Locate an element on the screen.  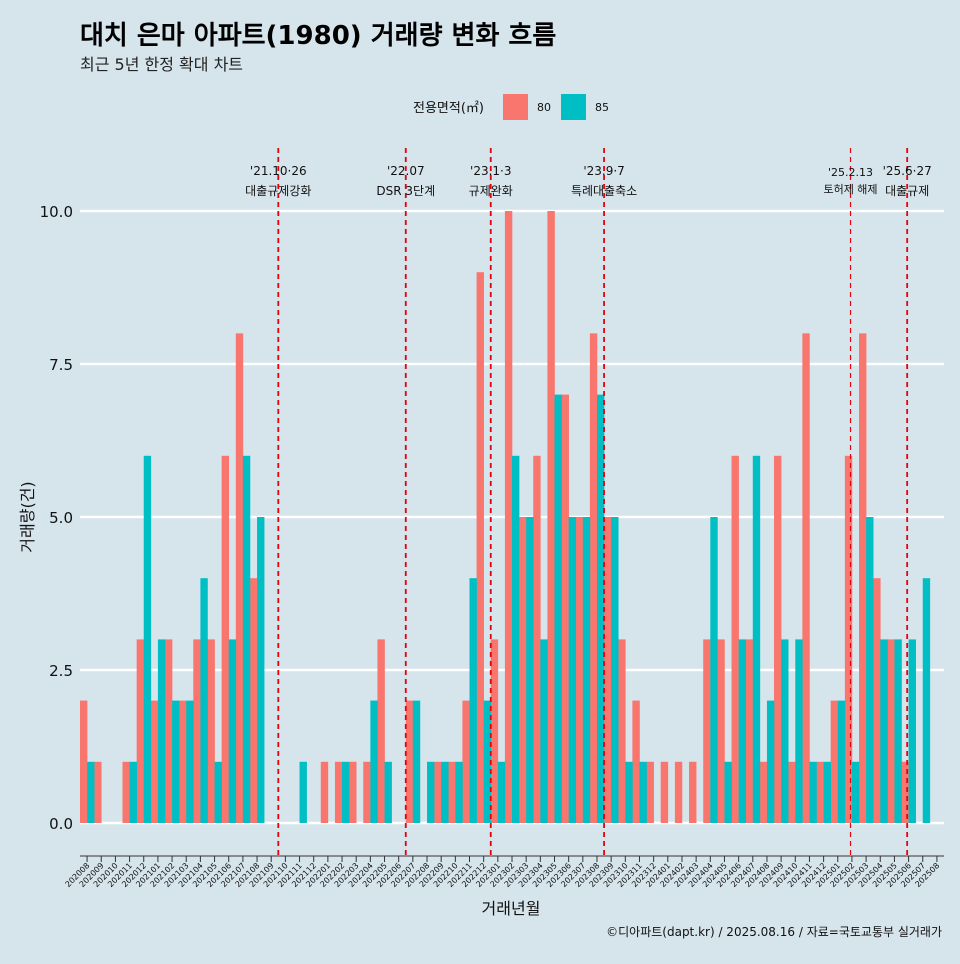
event-date: '23.9·7 is located at coordinates (603, 171).